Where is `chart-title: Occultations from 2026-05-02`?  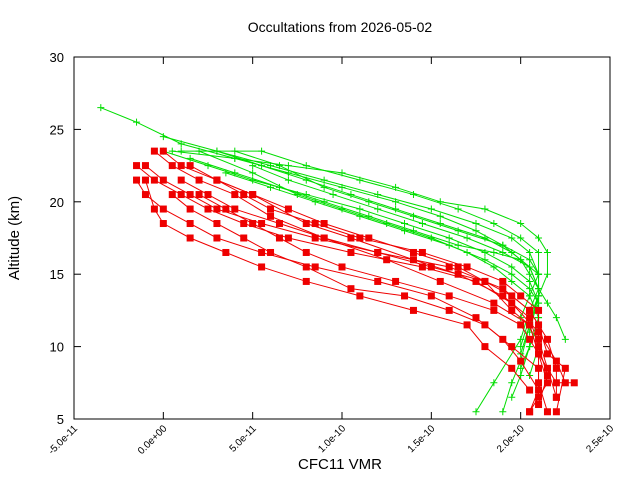
chart-title: Occultations from 2026-05-02 is located at coordinates (340, 27).